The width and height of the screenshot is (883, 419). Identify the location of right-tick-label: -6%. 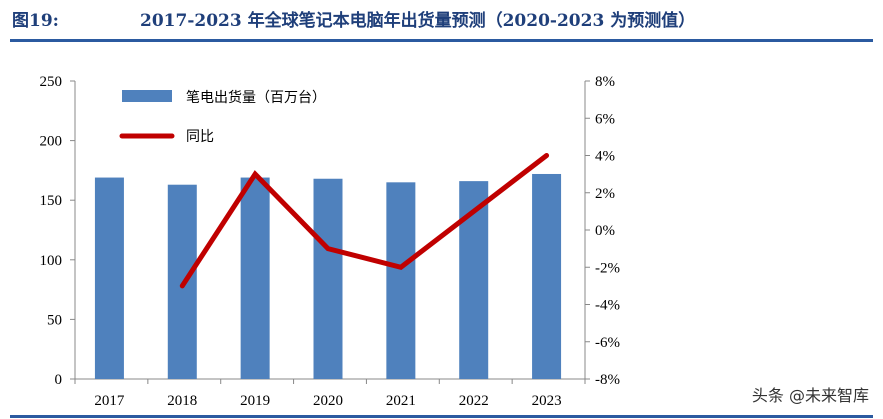
(607, 343).